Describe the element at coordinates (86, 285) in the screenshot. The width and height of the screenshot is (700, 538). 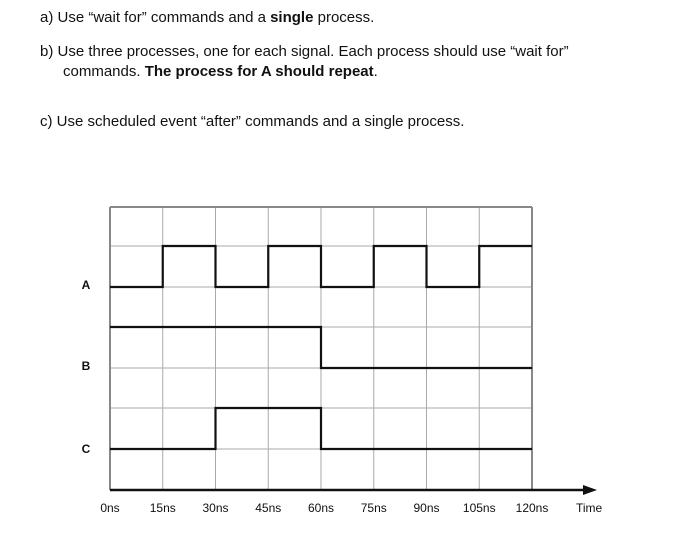
I see `signal-label-a: A` at that location.